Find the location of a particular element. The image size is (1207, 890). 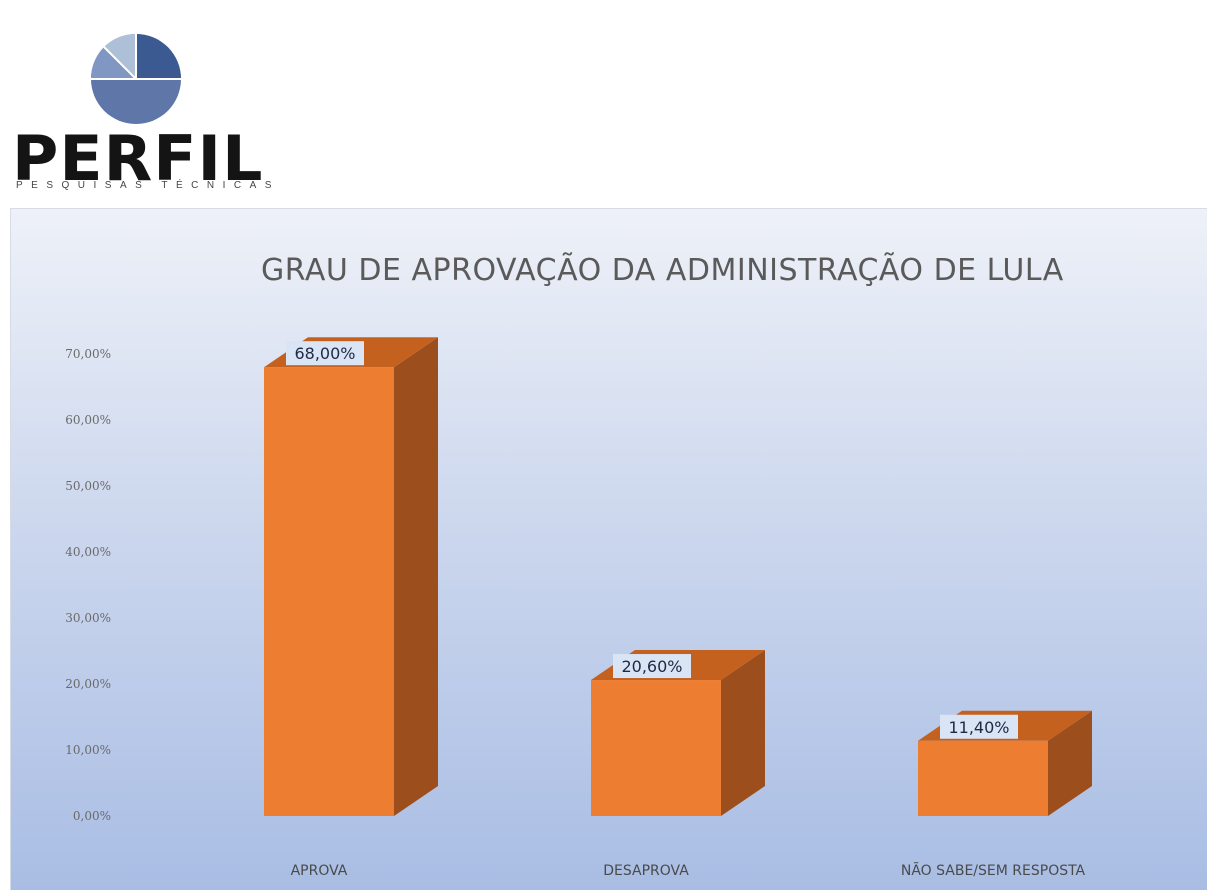

y-tick-label: 50,00% is located at coordinates (88, 486).